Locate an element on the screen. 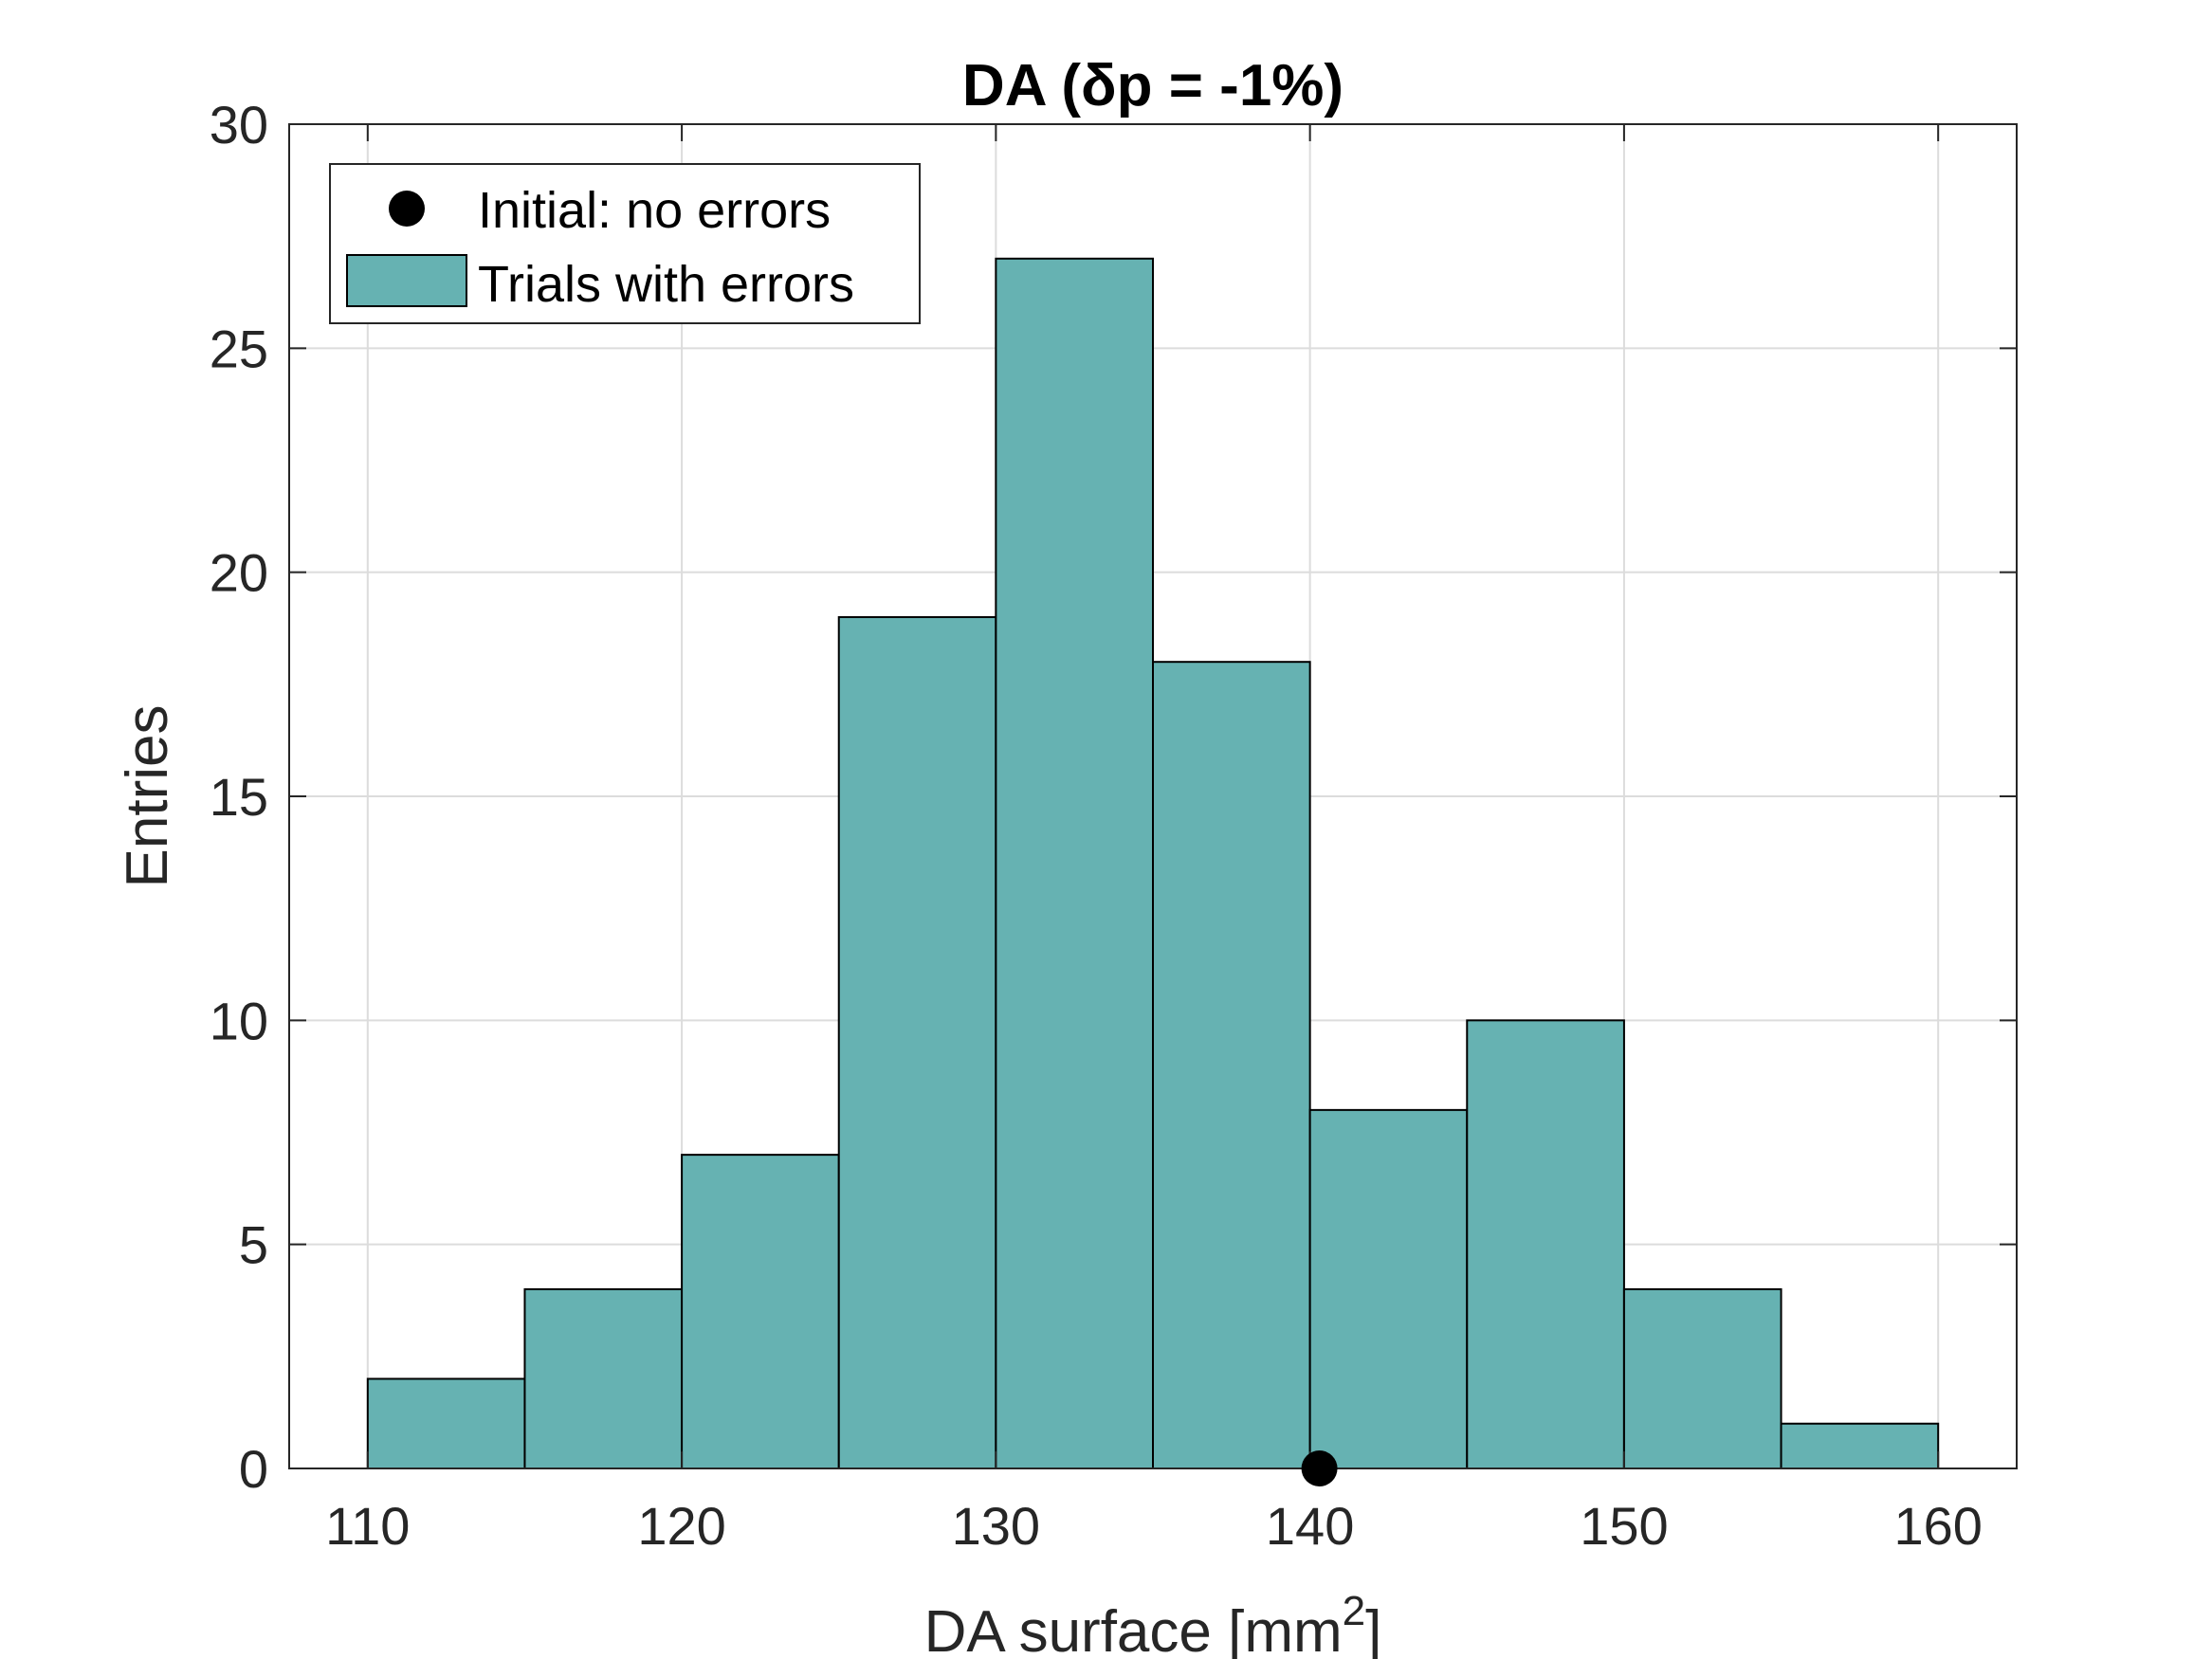 Image resolution: width=2212 pixels, height=1659 pixels. y-tick-label: 25 is located at coordinates (239, 348).